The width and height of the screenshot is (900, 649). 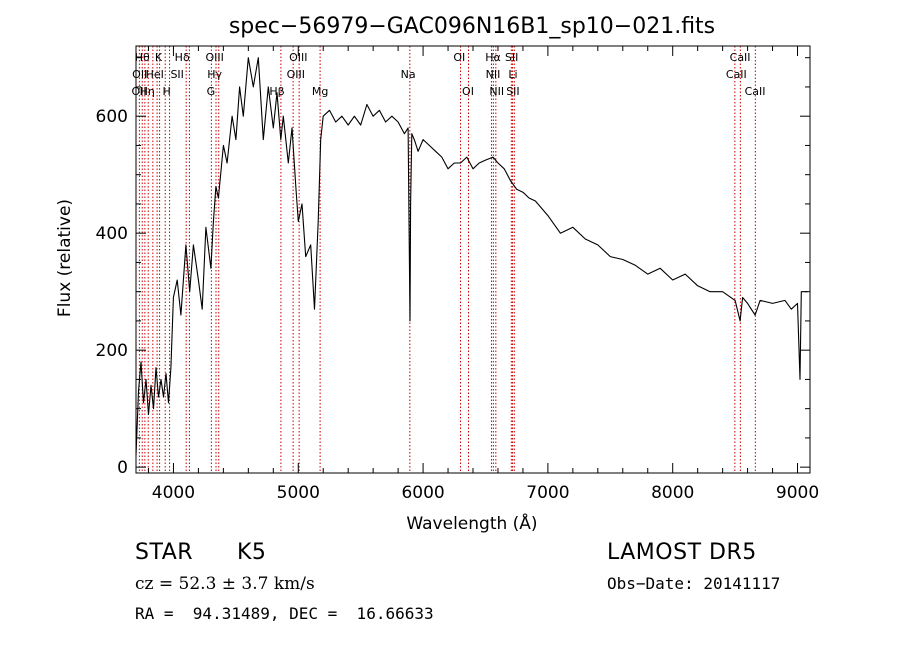 What do you see at coordinates (214, 74) in the screenshot?
I see `line-label: Hγ` at bounding box center [214, 74].